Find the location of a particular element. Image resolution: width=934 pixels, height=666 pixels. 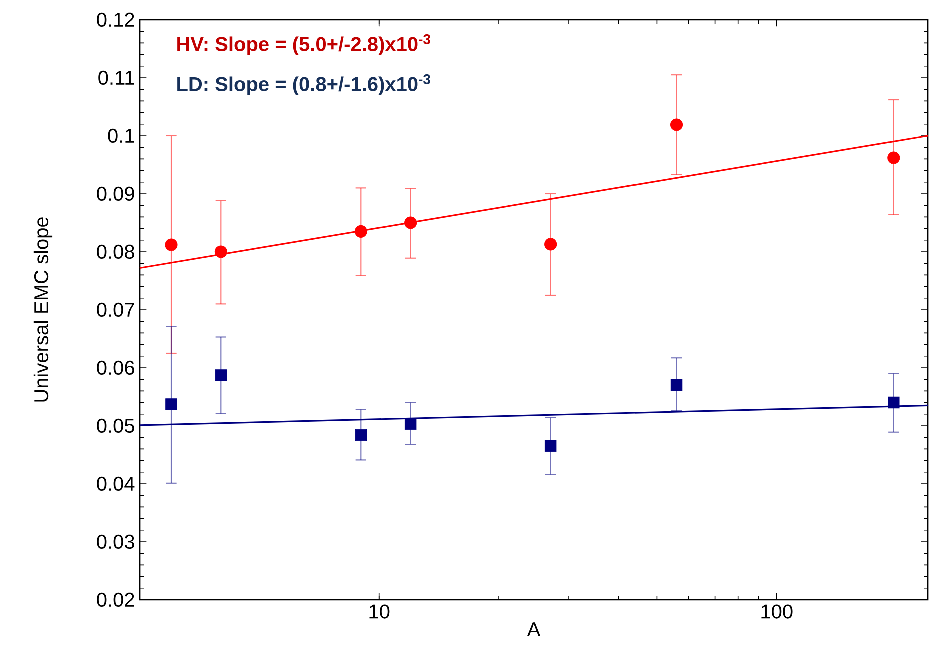

x-tick-label: 10 is located at coordinates (380, 611).